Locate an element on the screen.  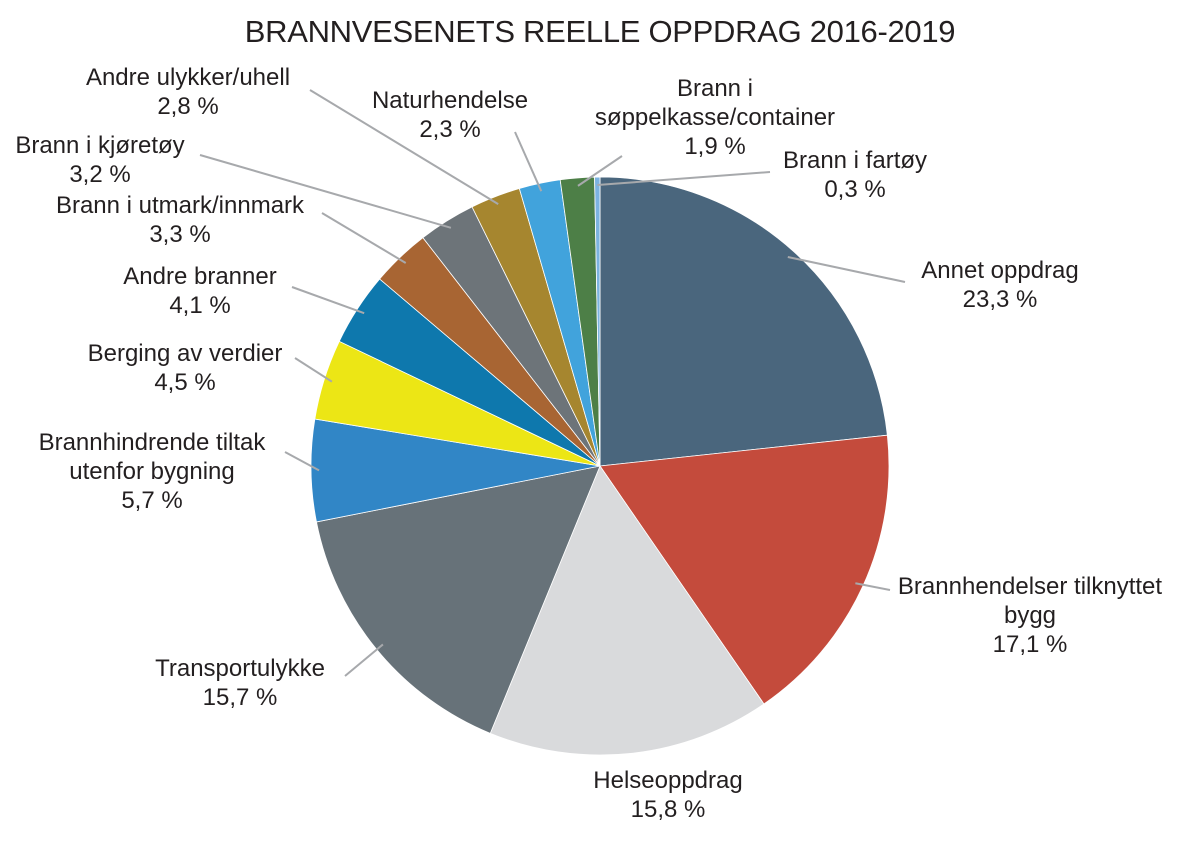
slice-value-label: 4,1 % is located at coordinates (199, 305).